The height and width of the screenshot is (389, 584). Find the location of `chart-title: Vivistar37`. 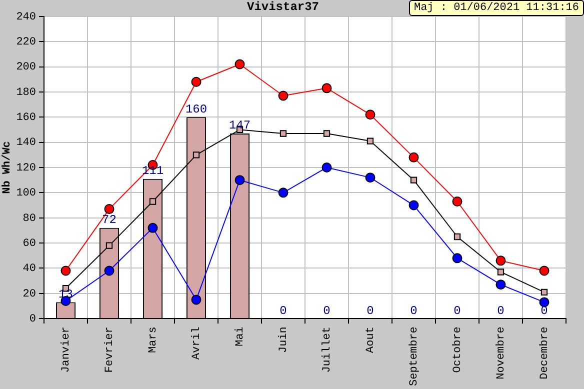

chart-title: Vivistar37 is located at coordinates (283, 7).